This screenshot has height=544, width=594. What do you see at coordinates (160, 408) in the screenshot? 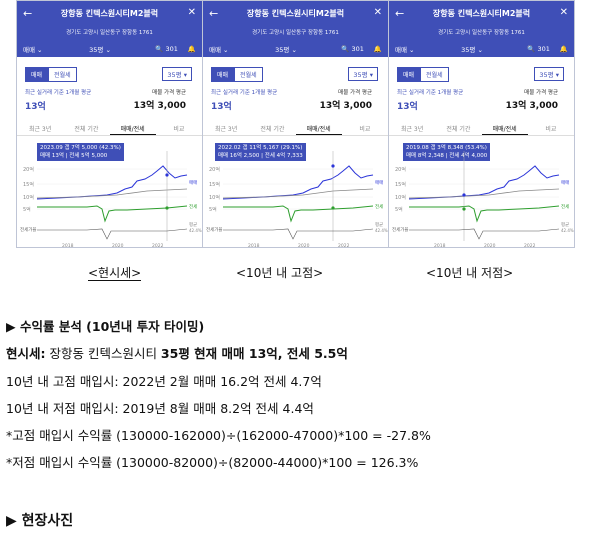
I see `low-buy-line: 10년 내 저점 매입시: 2019년 8월 매매 8.2억 전세 4.4억` at bounding box center [160, 408].